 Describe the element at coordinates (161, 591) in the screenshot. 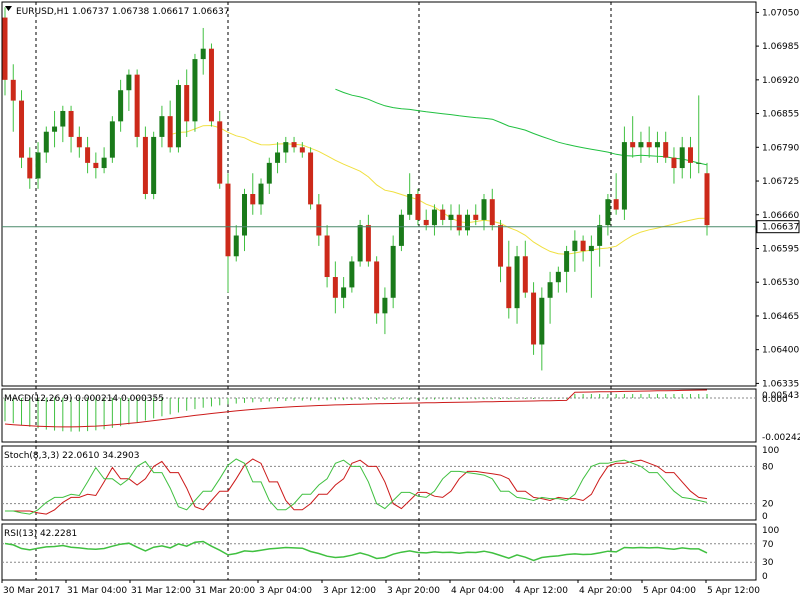

I see `x-tick-label-2: 31 Mar 12:00` at that location.